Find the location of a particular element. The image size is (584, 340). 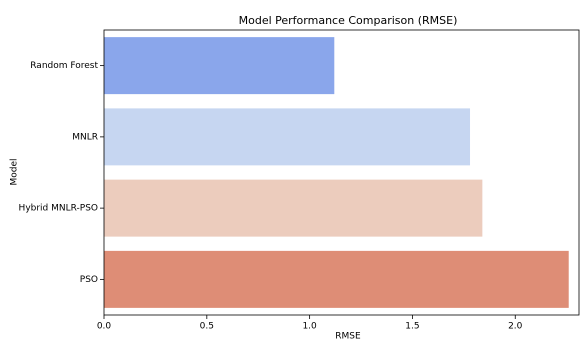

x-tick-label: 2.0 is located at coordinates (515, 327).